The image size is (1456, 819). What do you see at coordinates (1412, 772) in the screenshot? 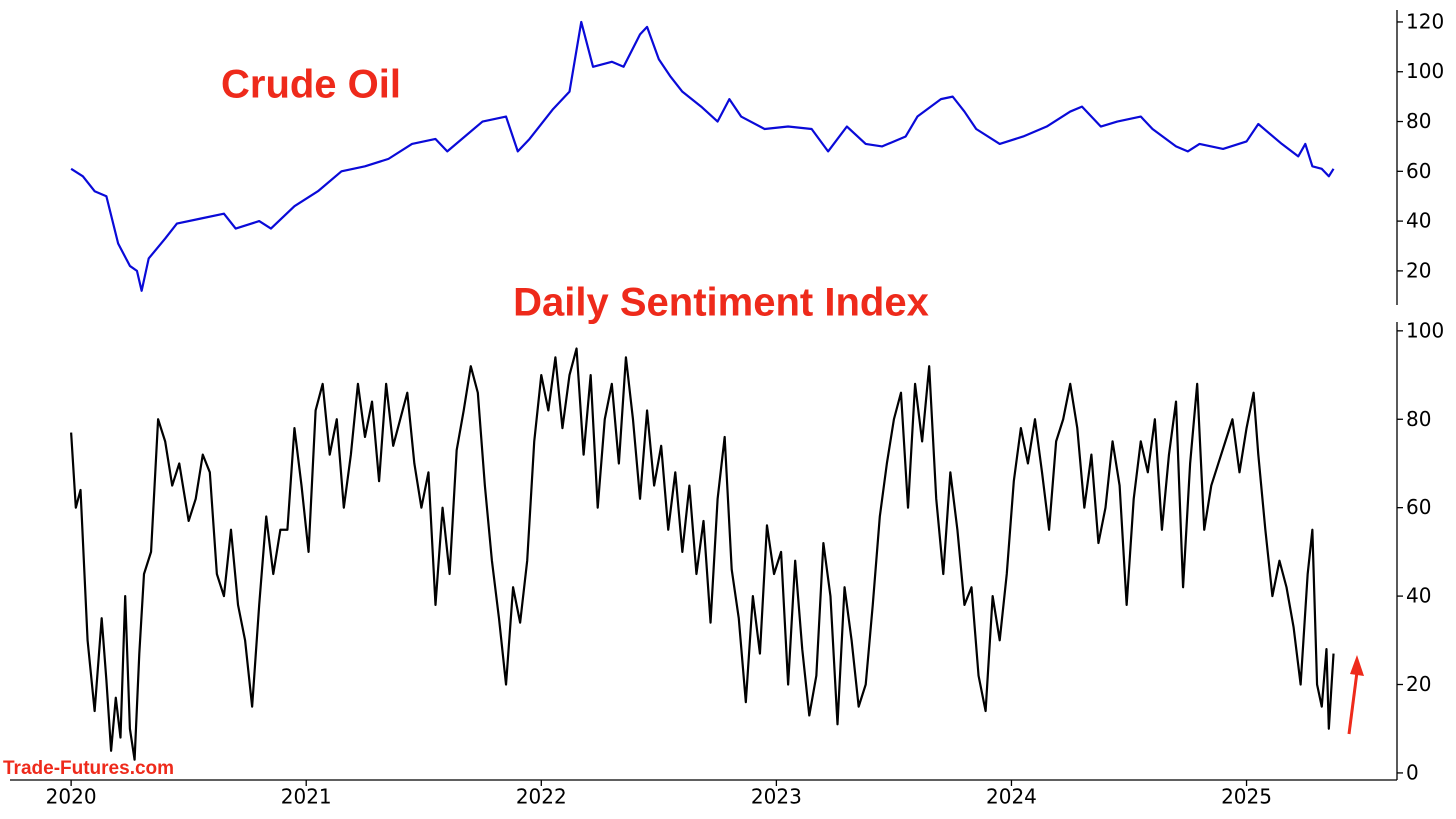
I see `y-tick-label: 0` at bounding box center [1412, 772].